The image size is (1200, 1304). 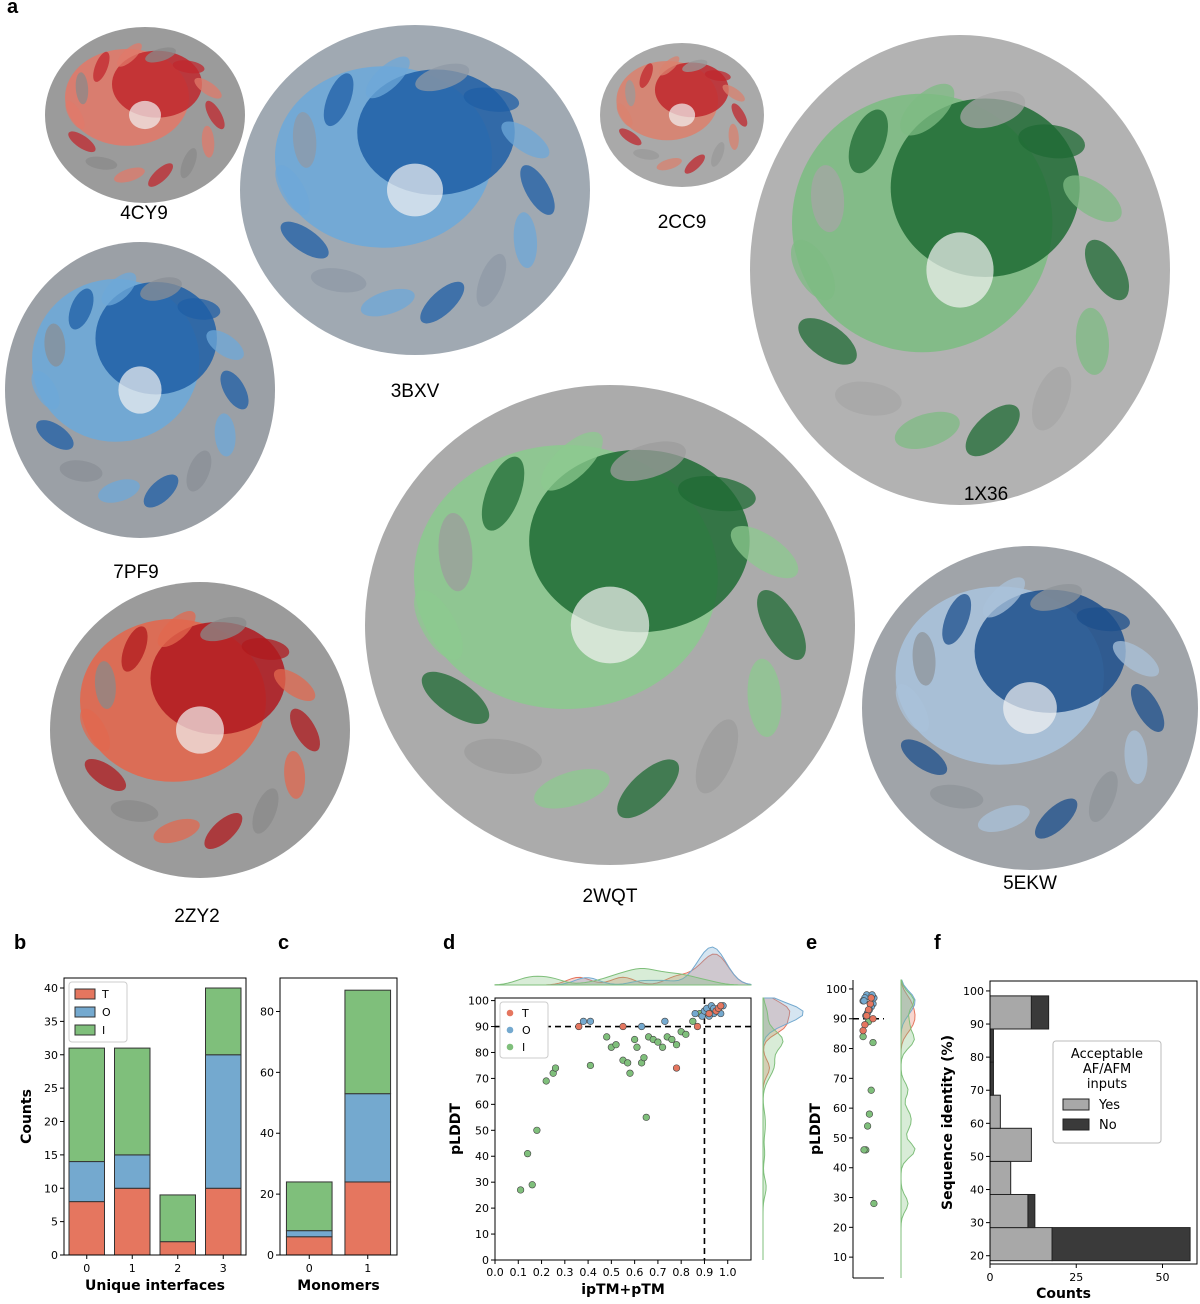 I want to click on x-axis-label: Unique interfaces, so click(x=155, y=1286).